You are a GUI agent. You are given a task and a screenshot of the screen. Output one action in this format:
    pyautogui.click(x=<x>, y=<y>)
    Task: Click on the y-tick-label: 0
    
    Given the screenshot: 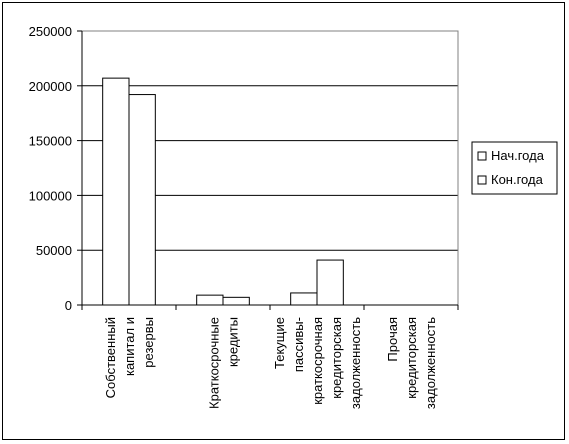 What is the action you would take?
    pyautogui.click(x=68, y=305)
    